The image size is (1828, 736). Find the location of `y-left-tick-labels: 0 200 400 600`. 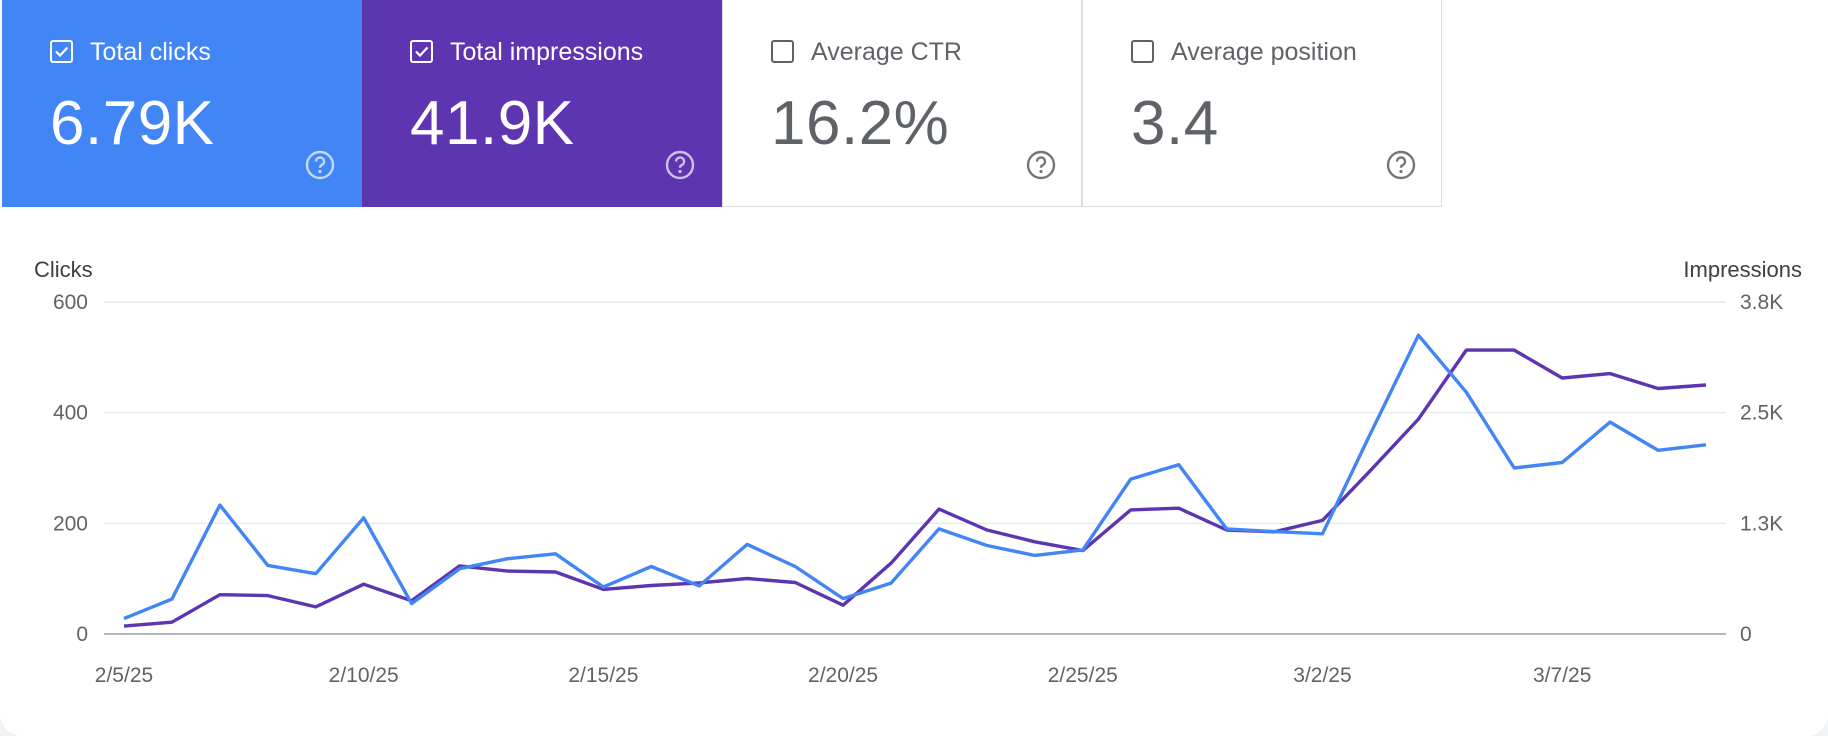

y-left-tick-labels: 0 200 400 600 is located at coordinates (70, 468).